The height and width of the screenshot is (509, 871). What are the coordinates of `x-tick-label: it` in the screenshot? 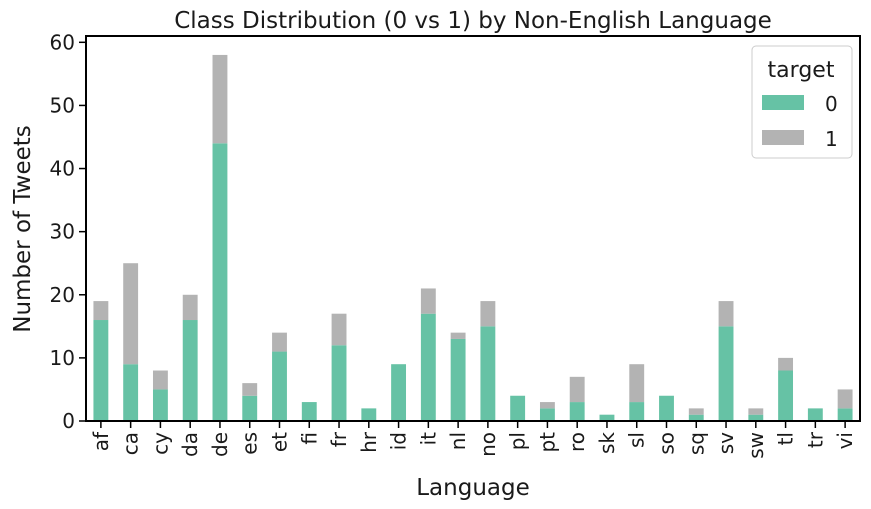 It's located at (428, 439).